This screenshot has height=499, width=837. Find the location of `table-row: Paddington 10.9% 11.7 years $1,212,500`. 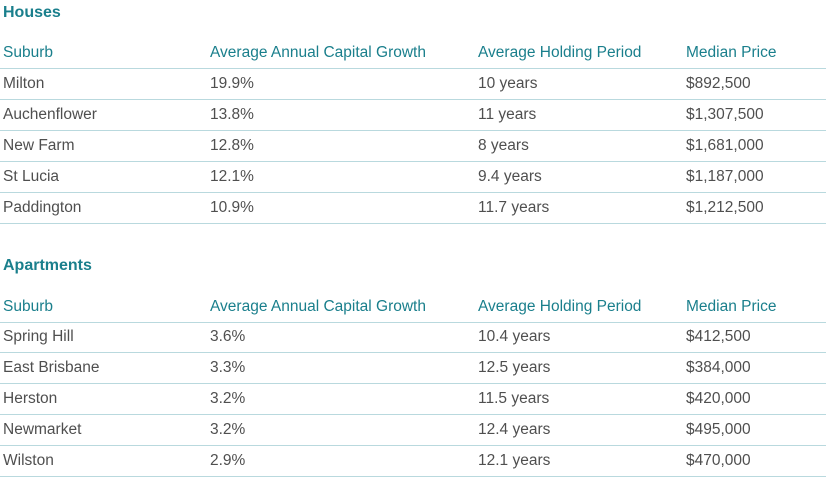

table-row: Paddington 10.9% 11.7 years $1,212,500 is located at coordinates (413, 208).